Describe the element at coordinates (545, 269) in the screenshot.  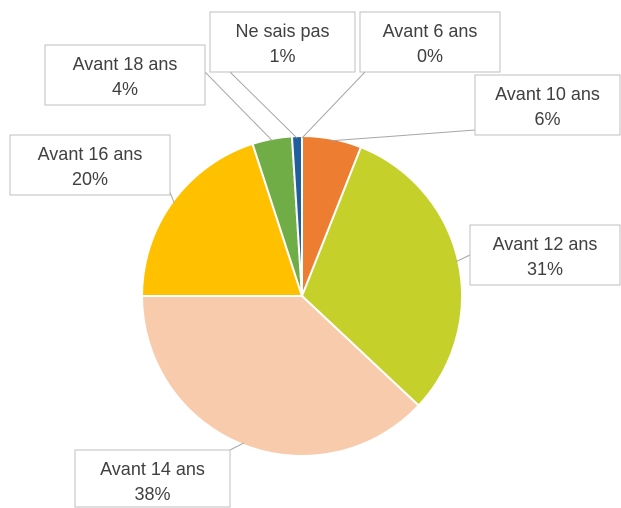
I see `value-label: 31%` at that location.